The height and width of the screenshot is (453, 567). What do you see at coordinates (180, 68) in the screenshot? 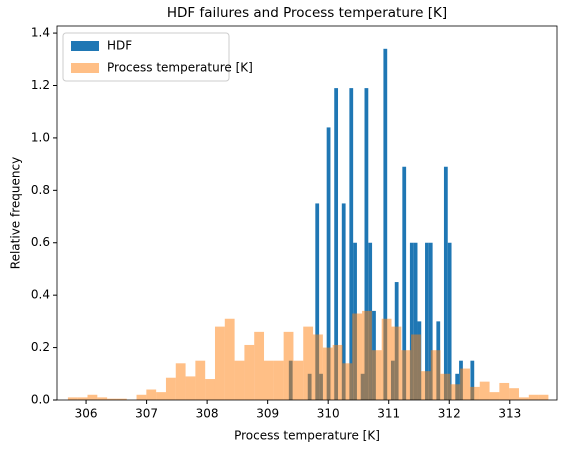
I see `legend-label: Process temperature [K]` at bounding box center [180, 68].